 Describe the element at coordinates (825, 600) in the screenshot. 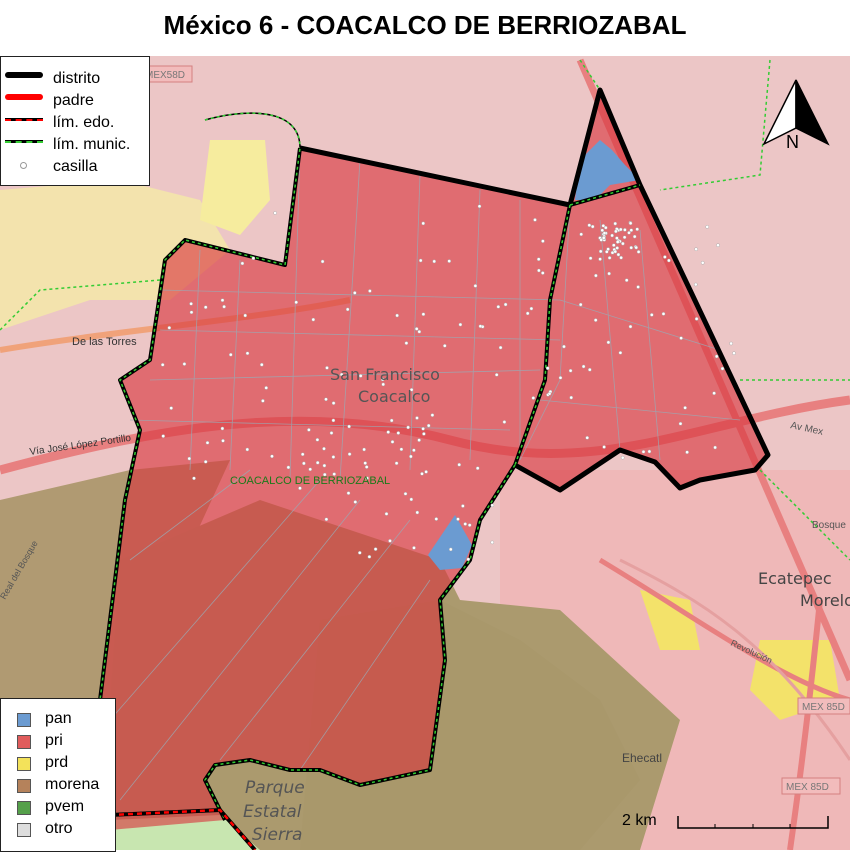

I see `label-morelos: Morelos` at that location.